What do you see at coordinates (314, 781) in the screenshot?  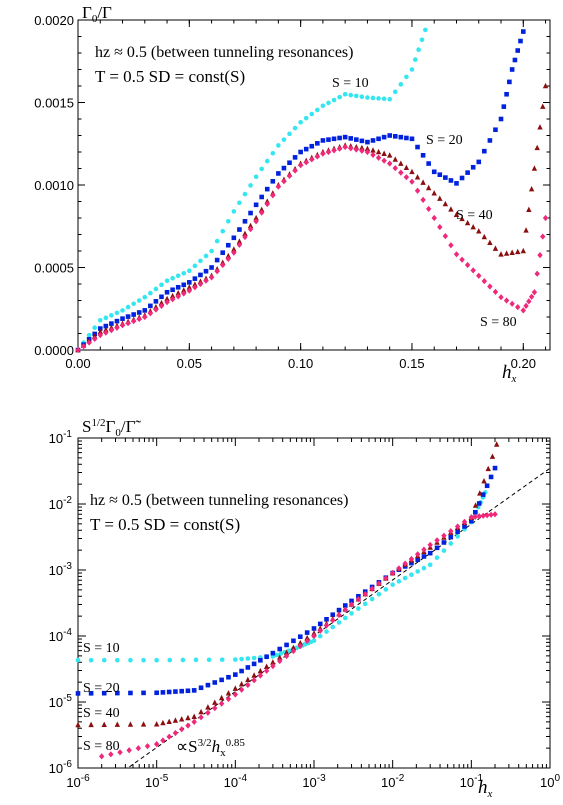 I see `bottom-x-tick-label: 10-3` at bounding box center [314, 781].